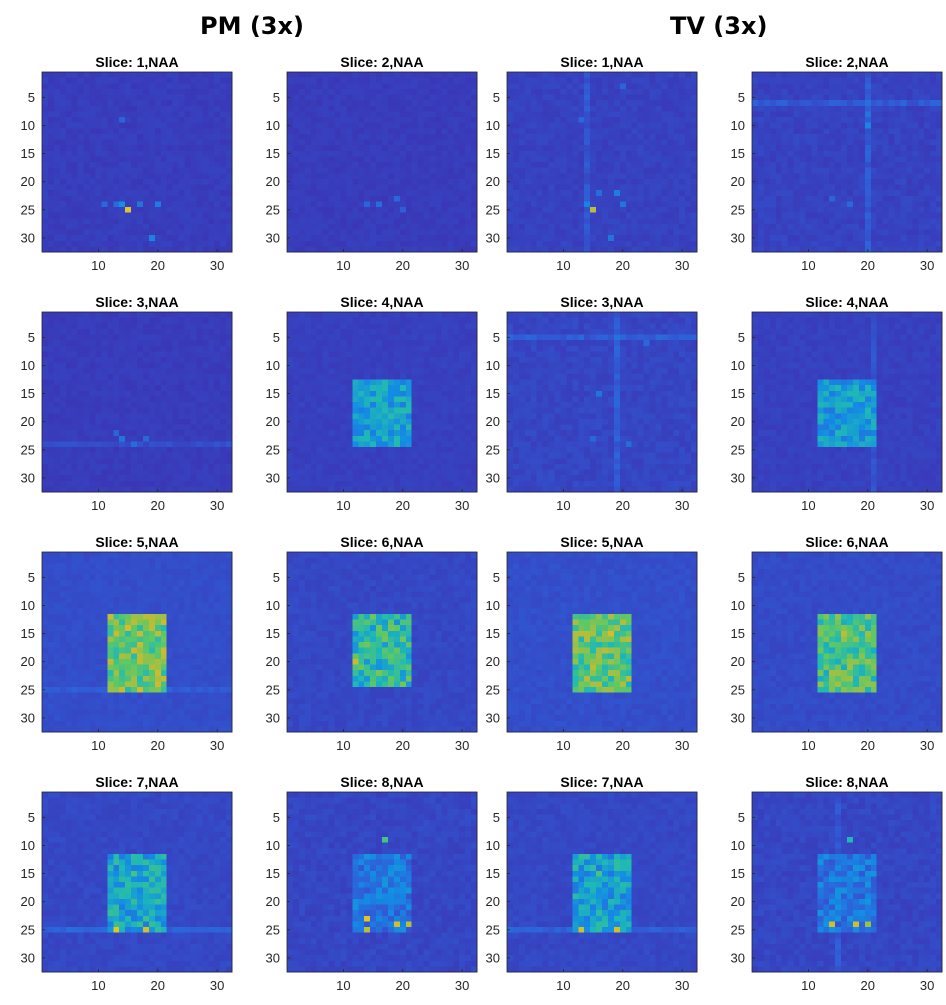  What do you see at coordinates (738, 125) in the screenshot?
I see `y-tick-label: 10` at bounding box center [738, 125].